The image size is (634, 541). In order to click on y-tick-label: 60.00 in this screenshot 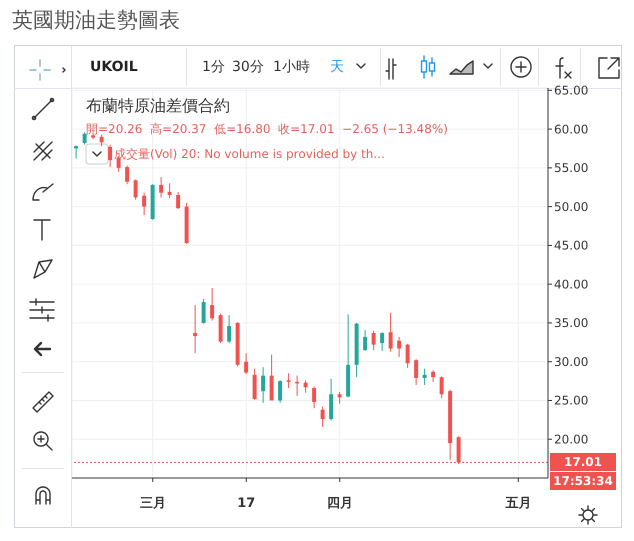, I will do `click(571, 129)`.